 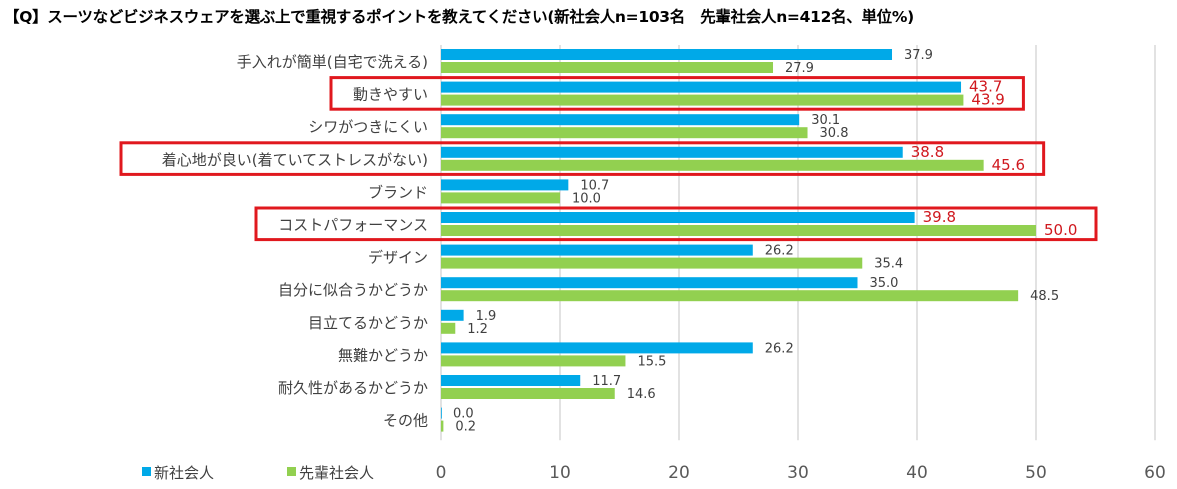 What do you see at coordinates (477, 329) in the screenshot?
I see `data-label: 1.2` at bounding box center [477, 329].